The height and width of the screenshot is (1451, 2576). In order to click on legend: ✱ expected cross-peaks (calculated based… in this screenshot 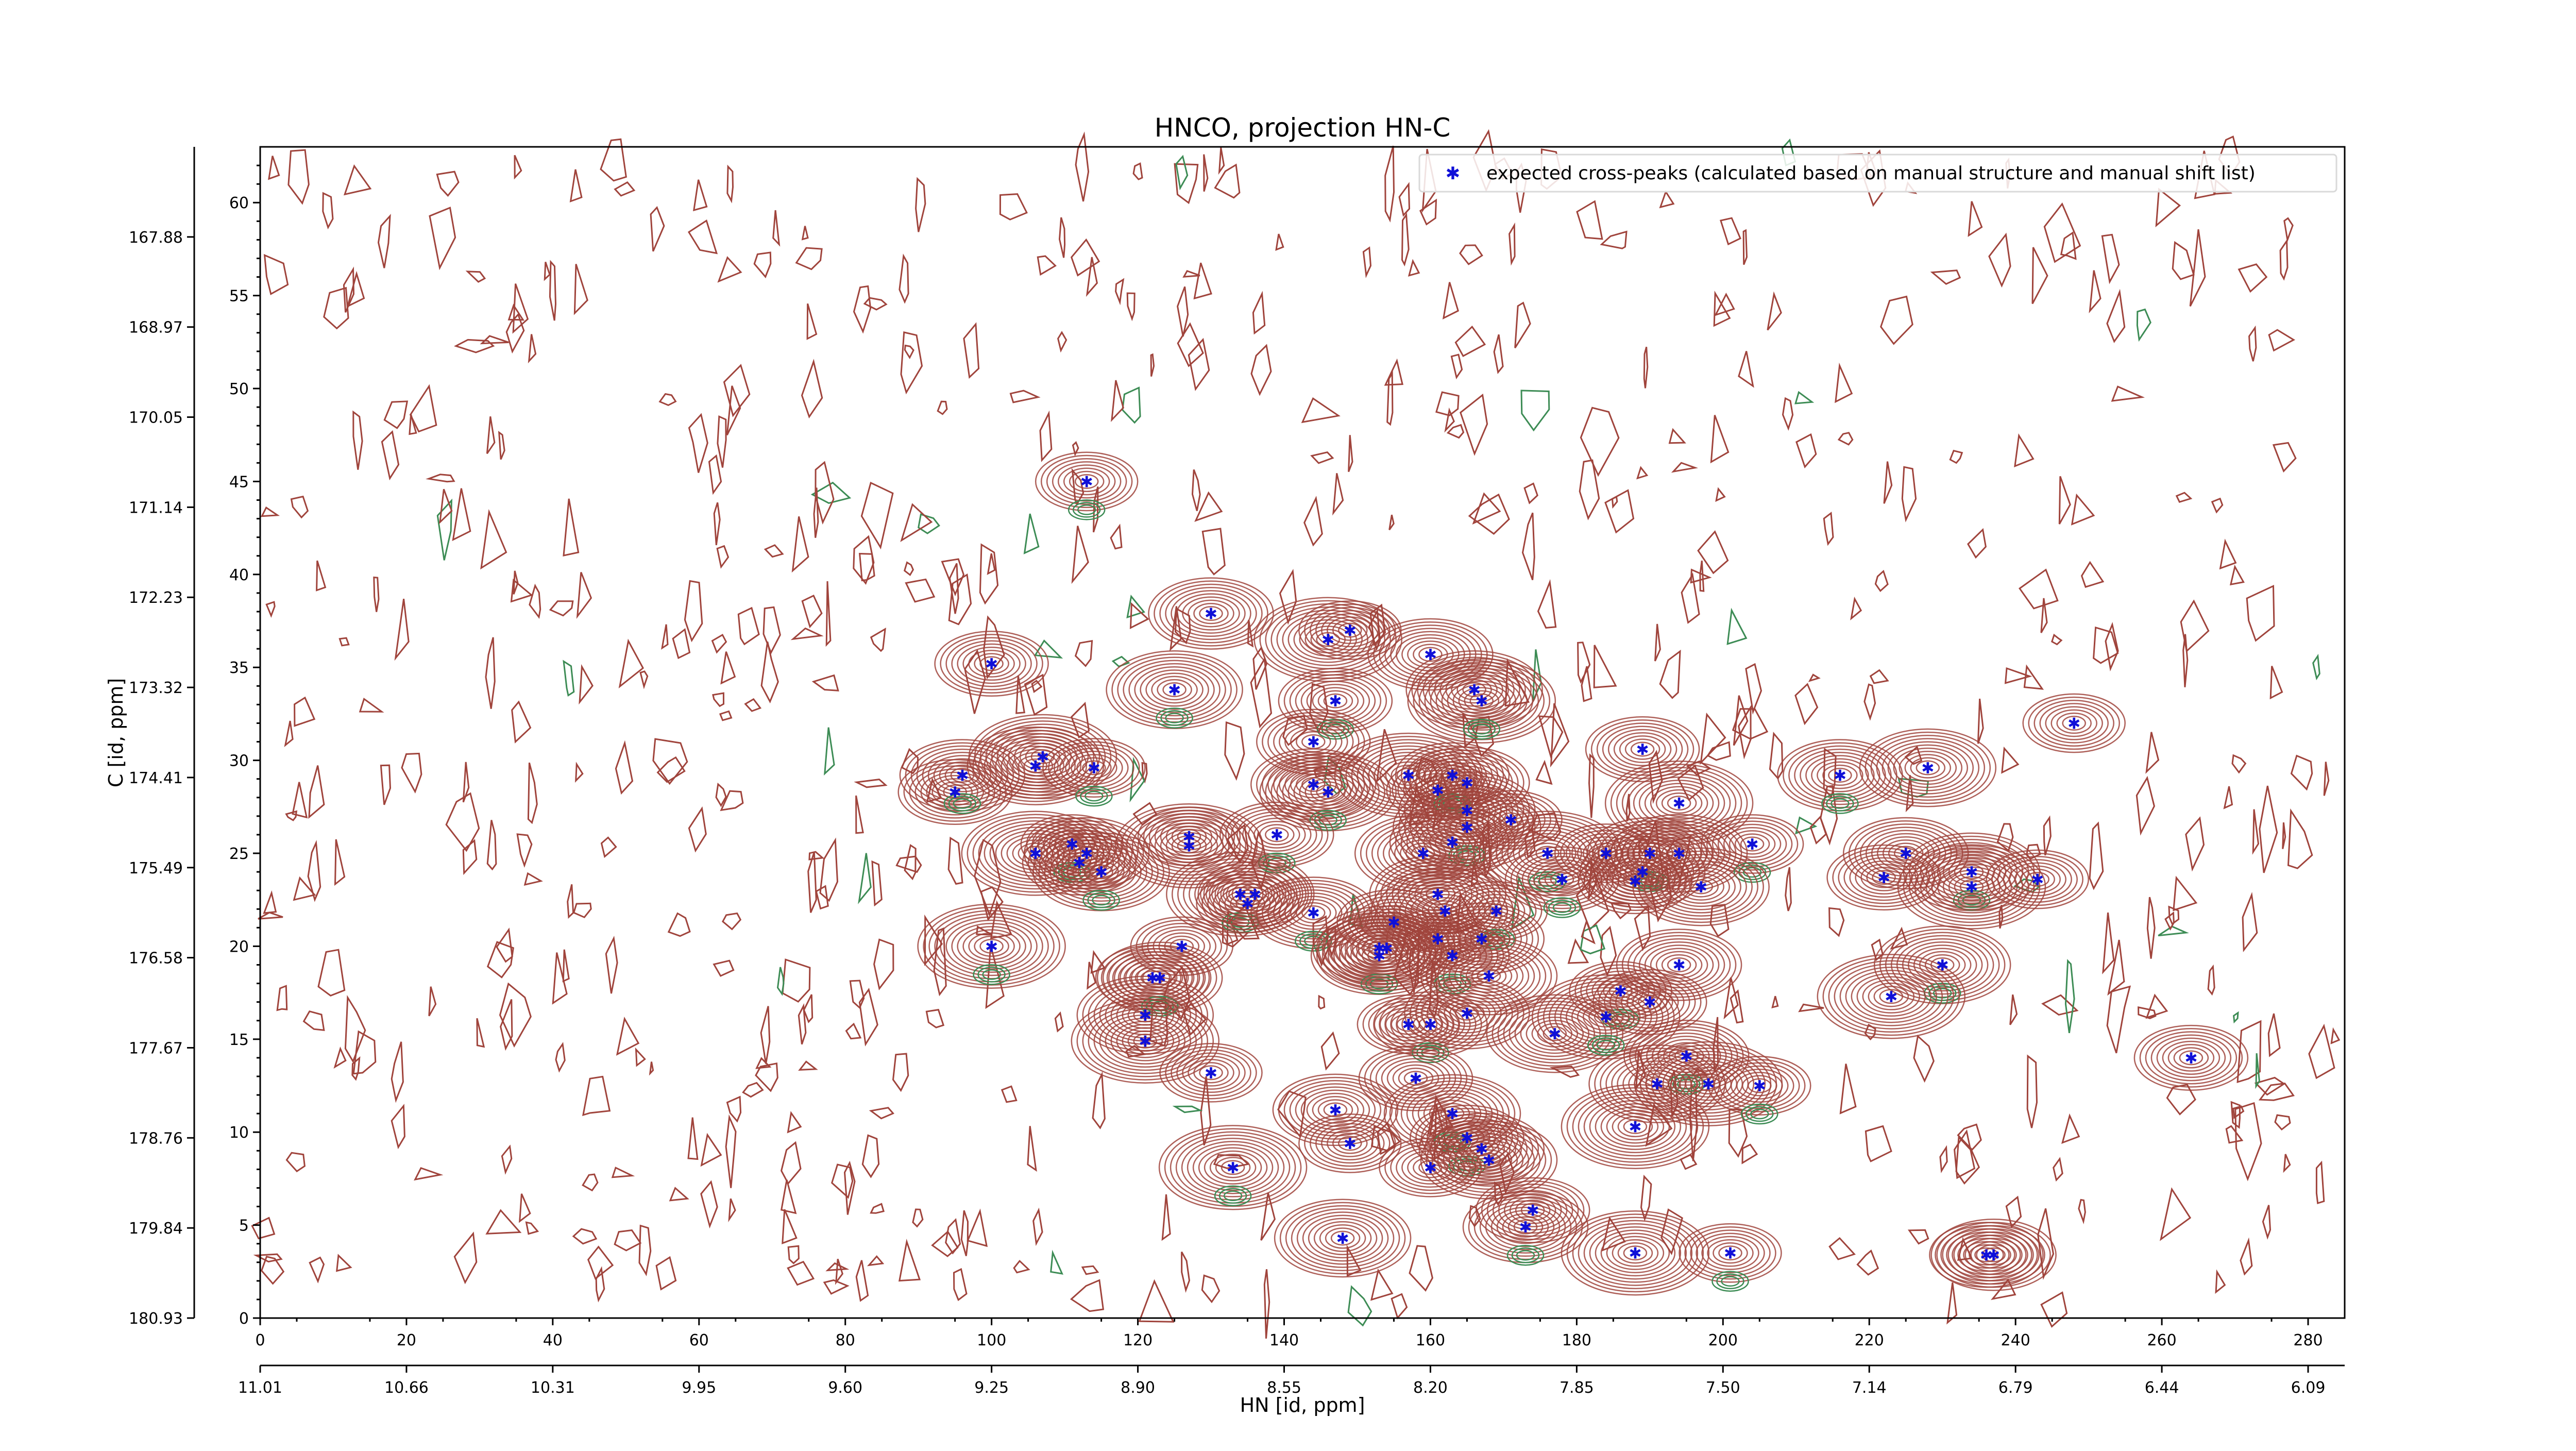, I will do `click(1877, 173)`.